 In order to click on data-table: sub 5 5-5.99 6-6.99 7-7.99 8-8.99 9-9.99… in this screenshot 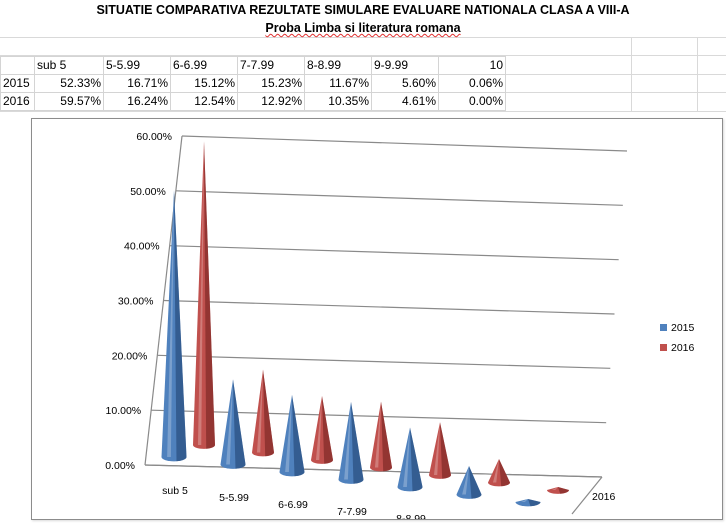, I will do `click(253, 83)`.